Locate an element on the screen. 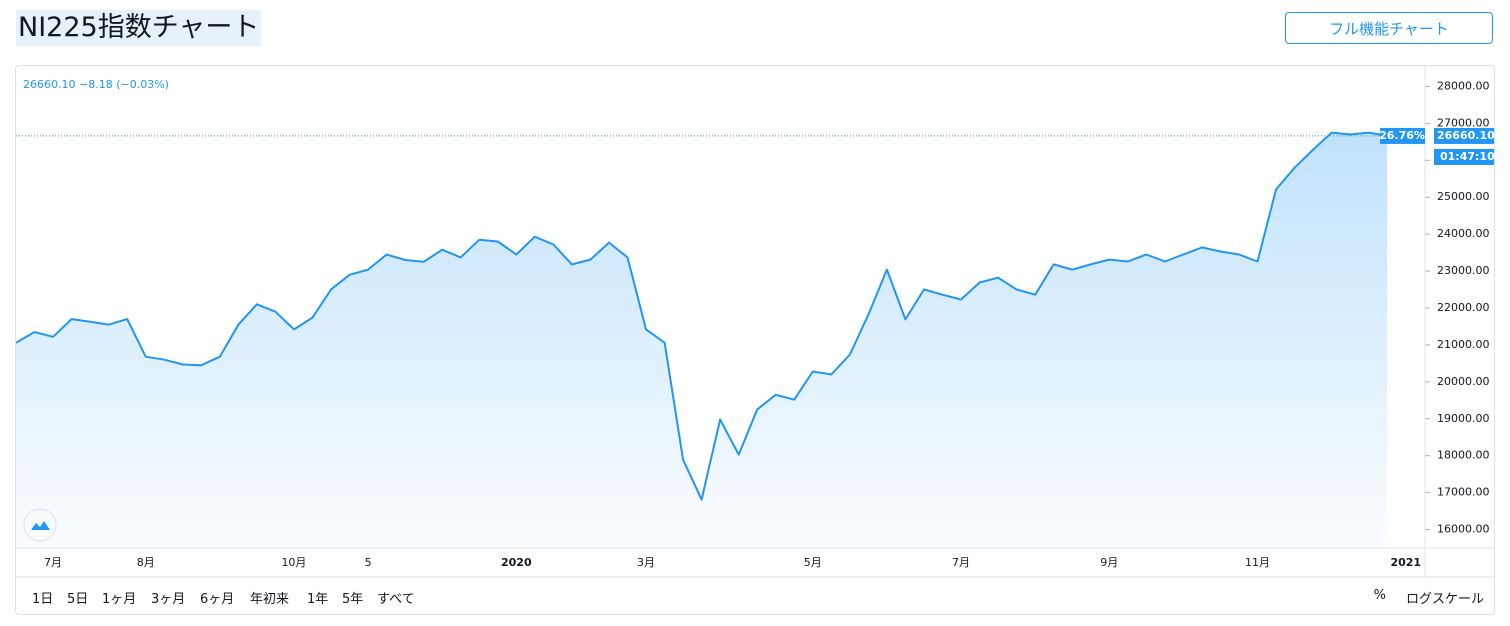  y-tick-label: 28000.00 is located at coordinates (1463, 85).